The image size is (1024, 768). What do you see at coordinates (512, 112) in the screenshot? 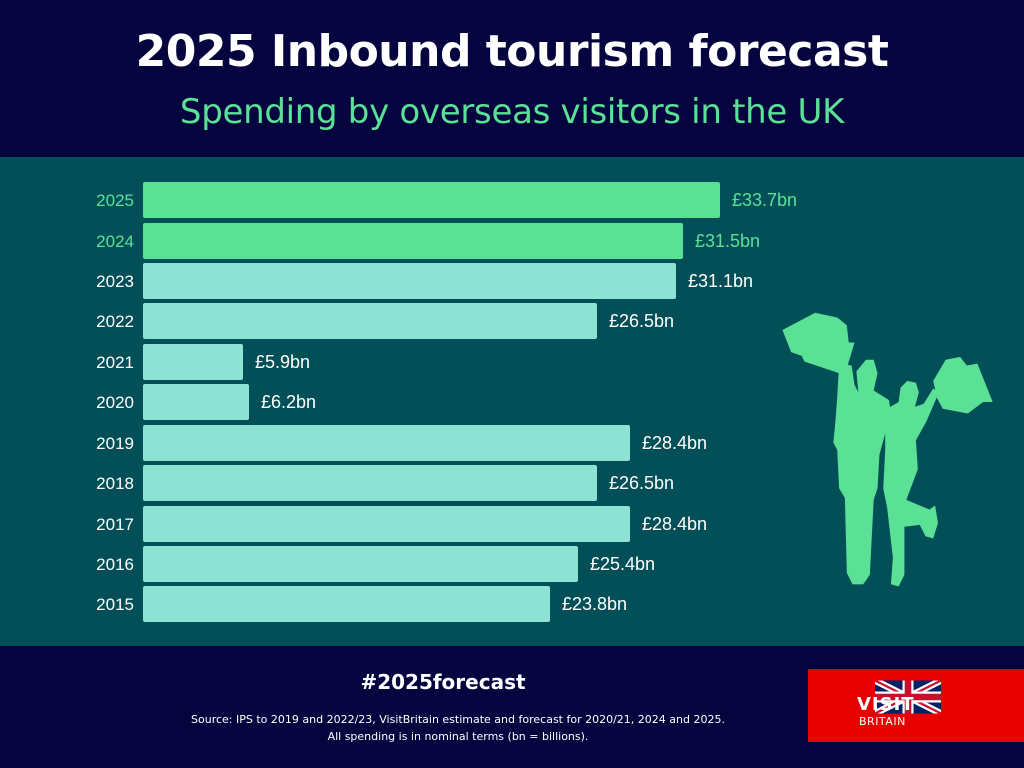
I see `chart-subtitle: Spending by overseas visitors in the UK` at bounding box center [512, 112].